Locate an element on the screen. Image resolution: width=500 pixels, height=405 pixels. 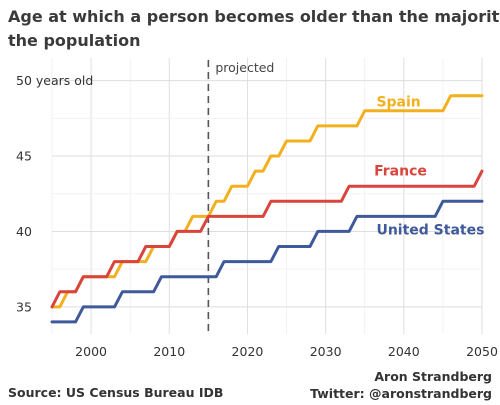
x-tick-label: 2020 is located at coordinates (248, 351).